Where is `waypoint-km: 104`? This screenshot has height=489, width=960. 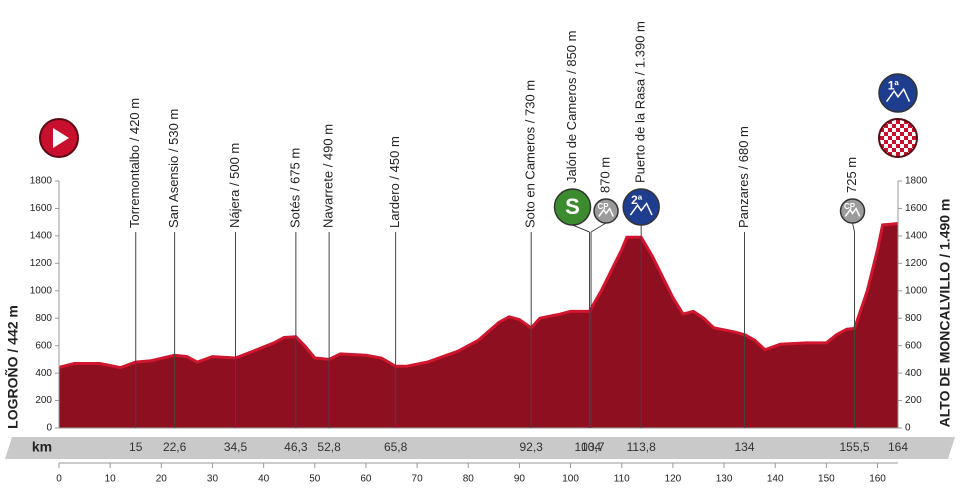 waypoint-km: 104 is located at coordinates (591, 447).